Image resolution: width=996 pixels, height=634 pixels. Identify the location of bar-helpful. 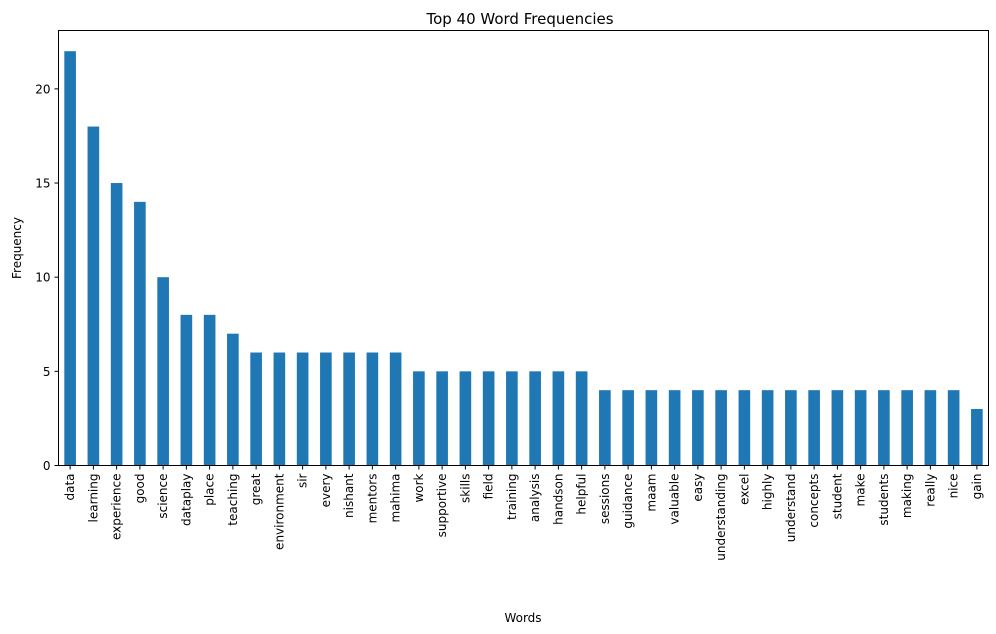
(581, 418).